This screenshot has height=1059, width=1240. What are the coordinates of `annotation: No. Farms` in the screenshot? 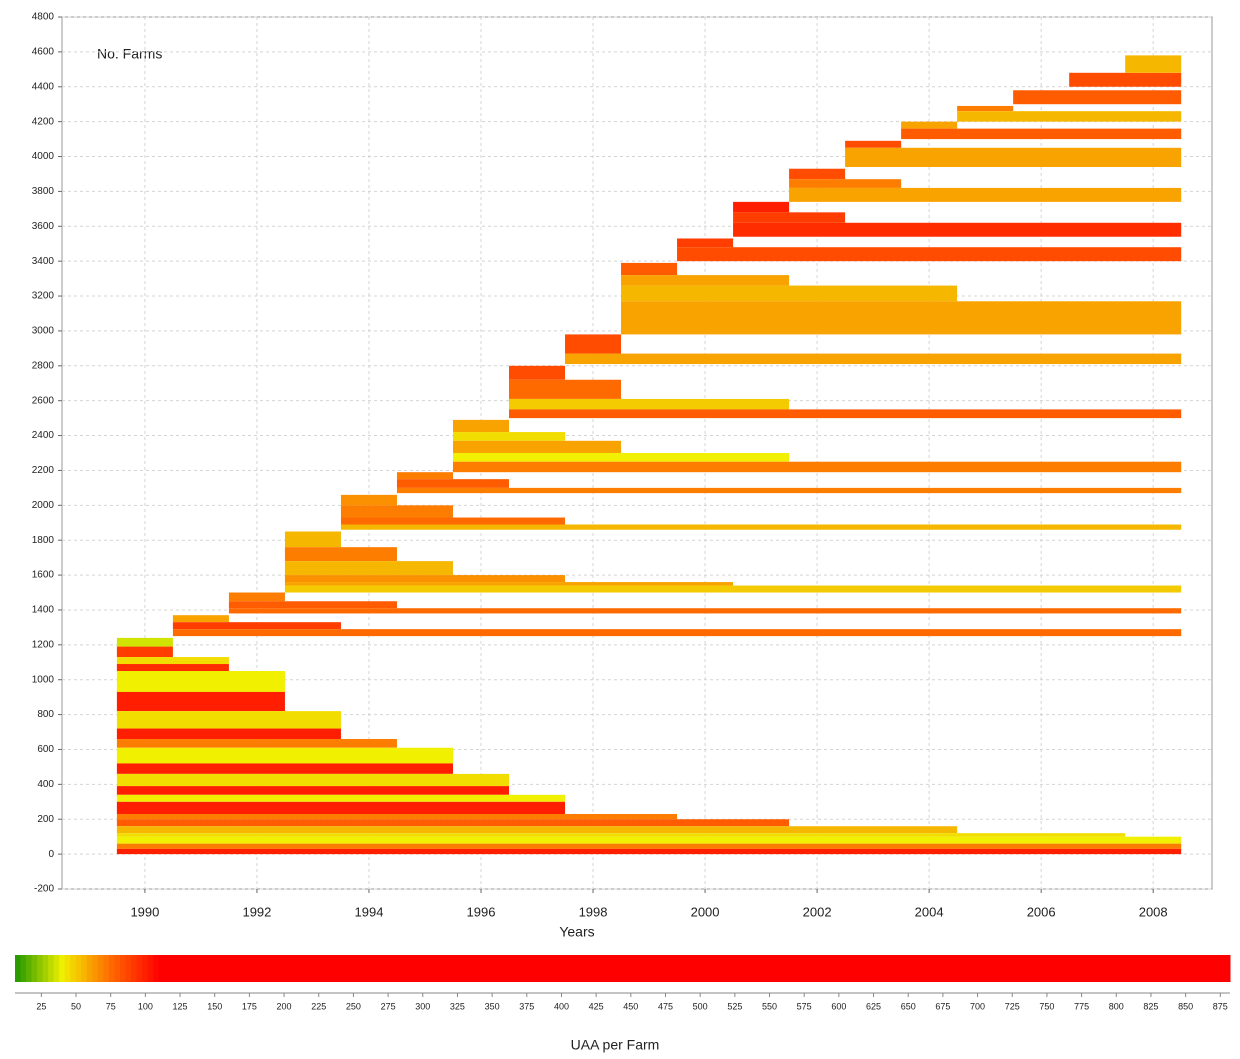 It's located at (129, 54).